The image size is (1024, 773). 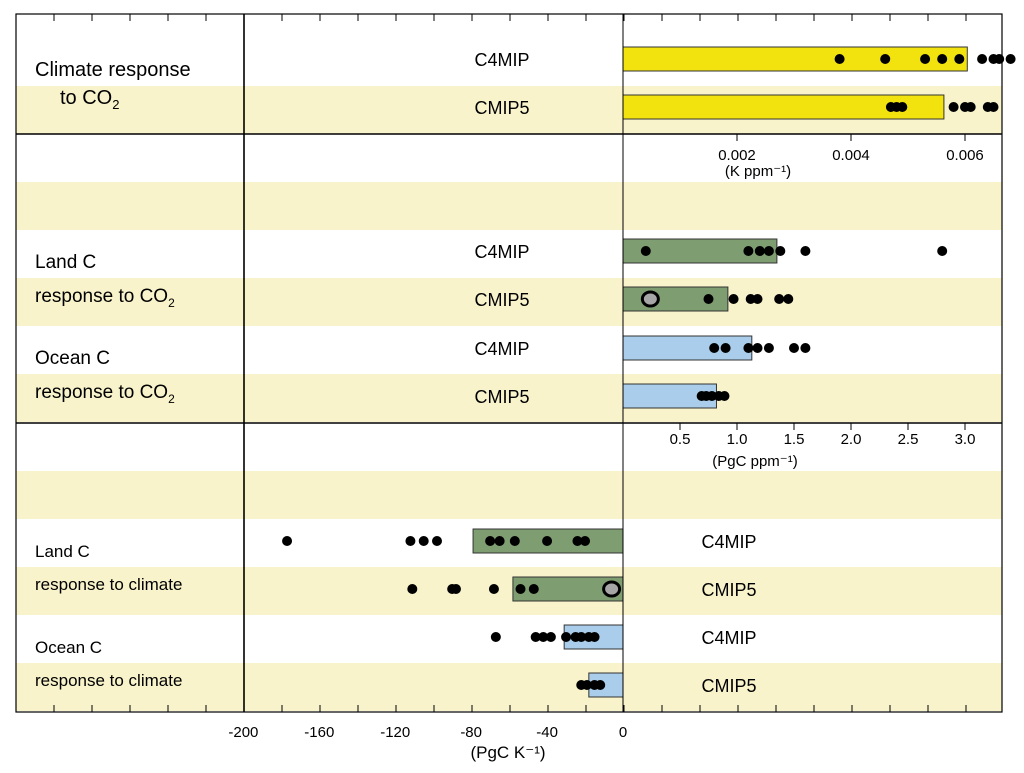 What do you see at coordinates (105, 394) in the screenshot?
I see `group-label-ocean-co2-line2: response to CO2` at bounding box center [105, 394].